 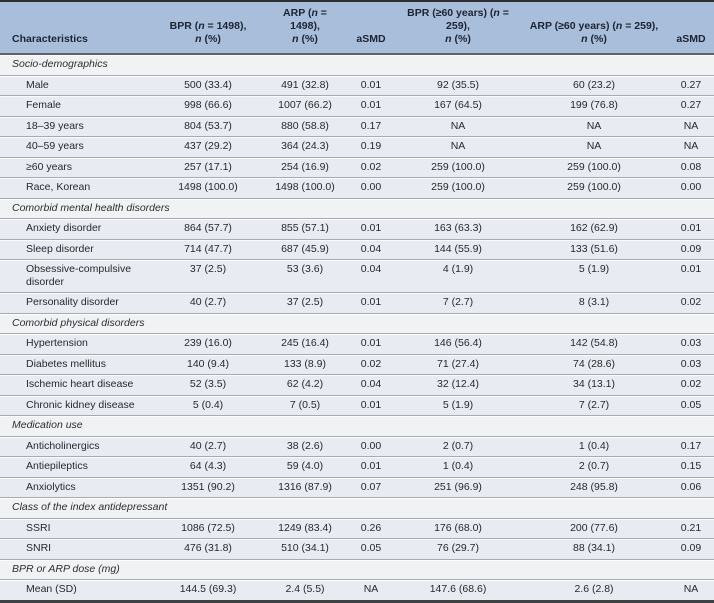 I want to click on cell-asmd-1: 0.17, so click(x=371, y=126).